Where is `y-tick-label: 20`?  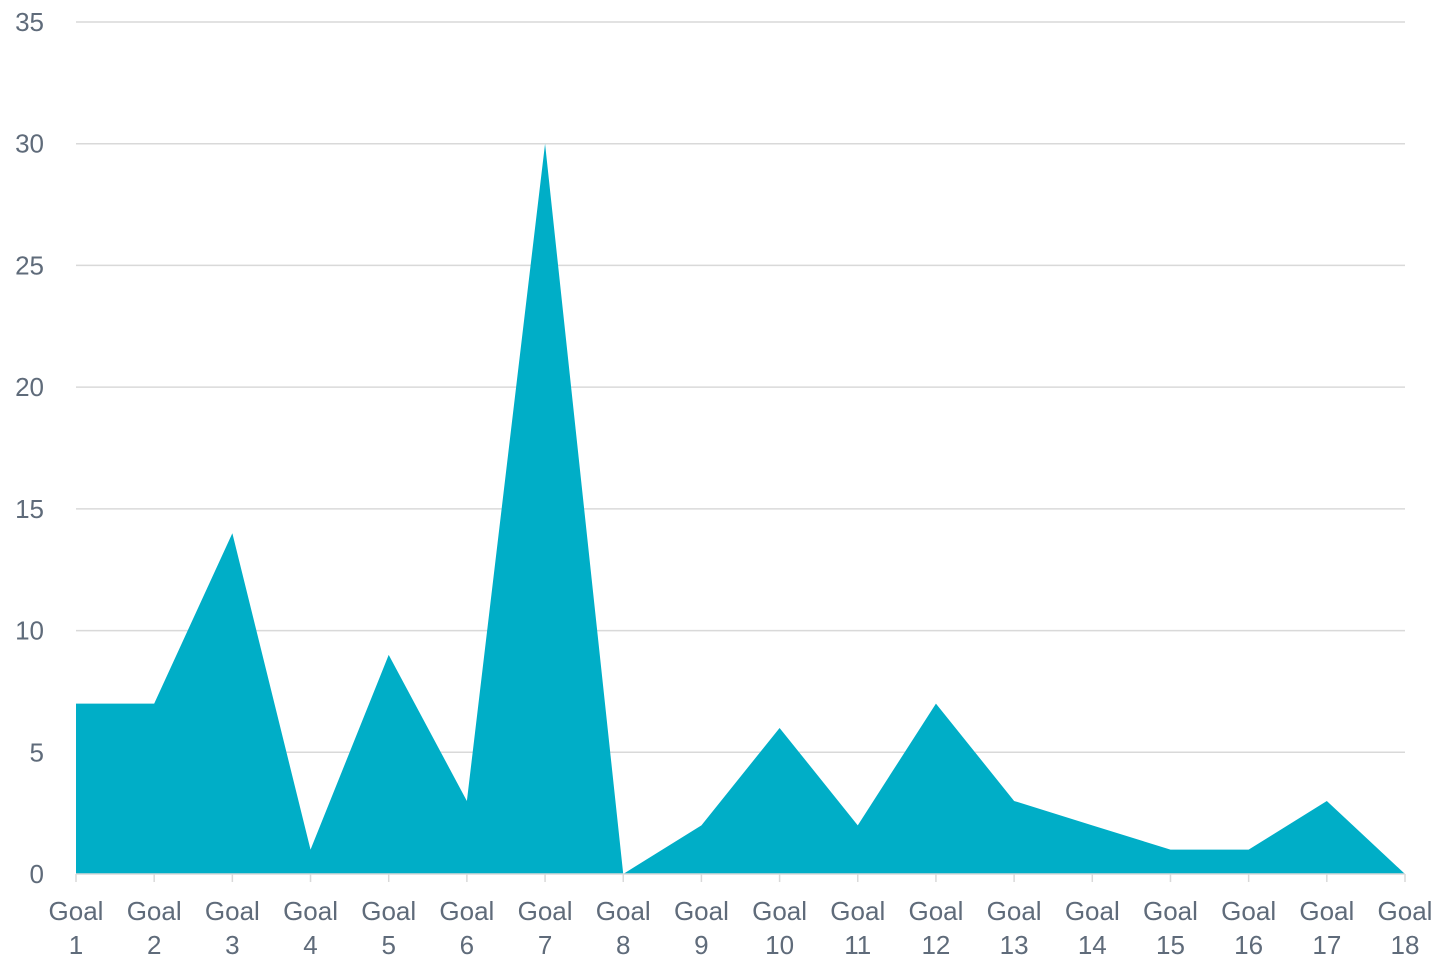 y-tick-label: 20 is located at coordinates (29, 387).